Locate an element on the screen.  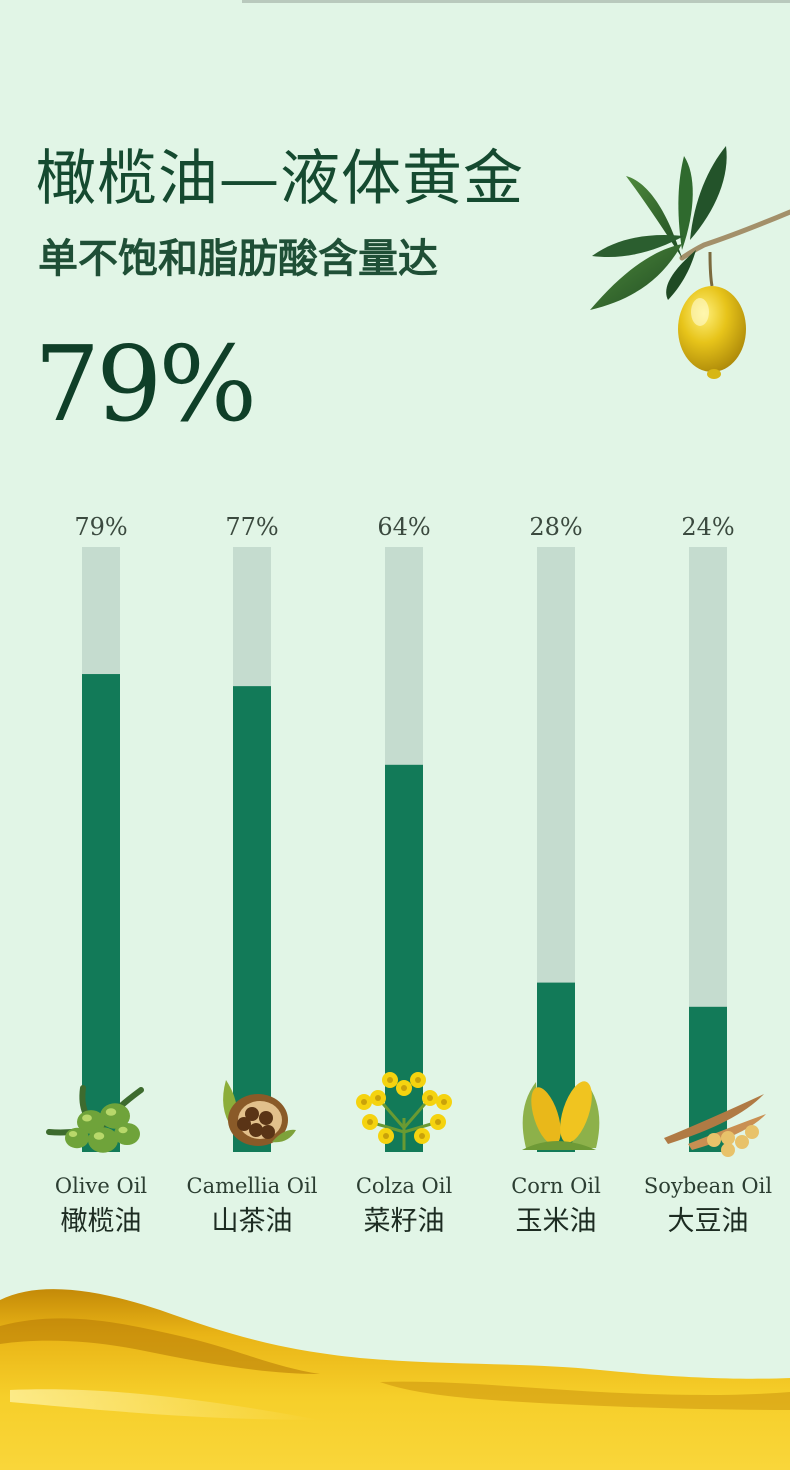
camellia-seed-icon is located at coordinates (259, 1113).